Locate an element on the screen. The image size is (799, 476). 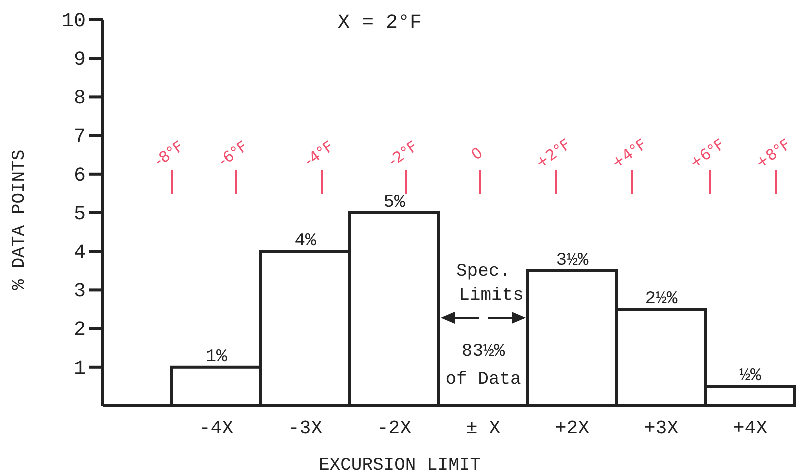
annotation: -4°F is located at coordinates (319, 154).